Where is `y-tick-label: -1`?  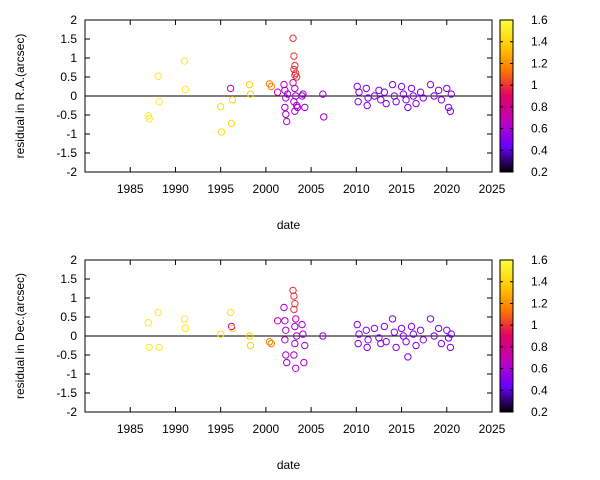
y-tick-label: -1 is located at coordinates (71, 374).